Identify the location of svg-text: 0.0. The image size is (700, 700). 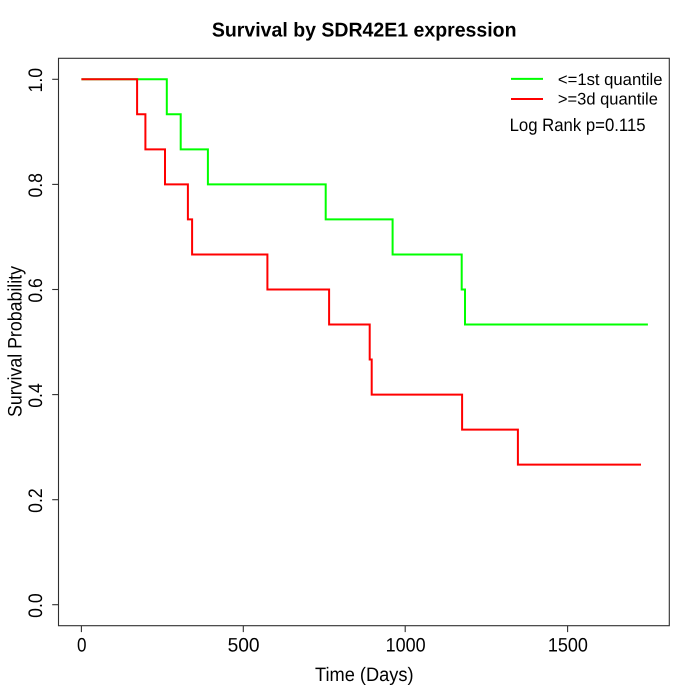
(36, 605).